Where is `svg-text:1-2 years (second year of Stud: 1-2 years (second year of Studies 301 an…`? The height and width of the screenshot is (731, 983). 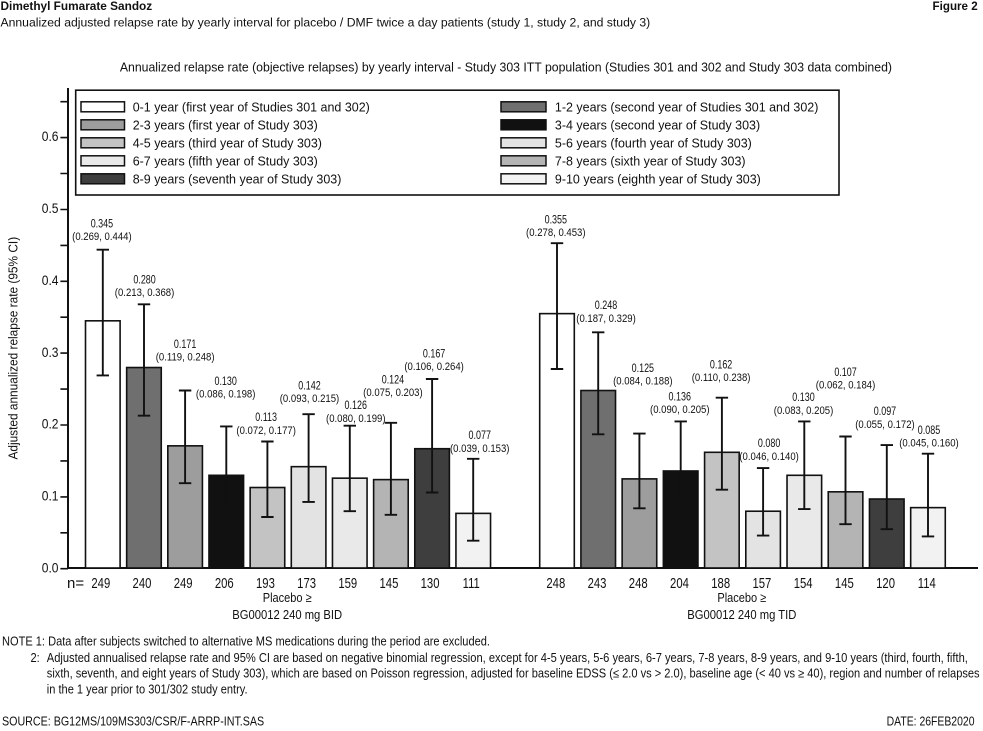
svg-text:1-2 years (second year of Stud: 1-2 years (second year of Studies 301 an… is located at coordinates (686, 106).